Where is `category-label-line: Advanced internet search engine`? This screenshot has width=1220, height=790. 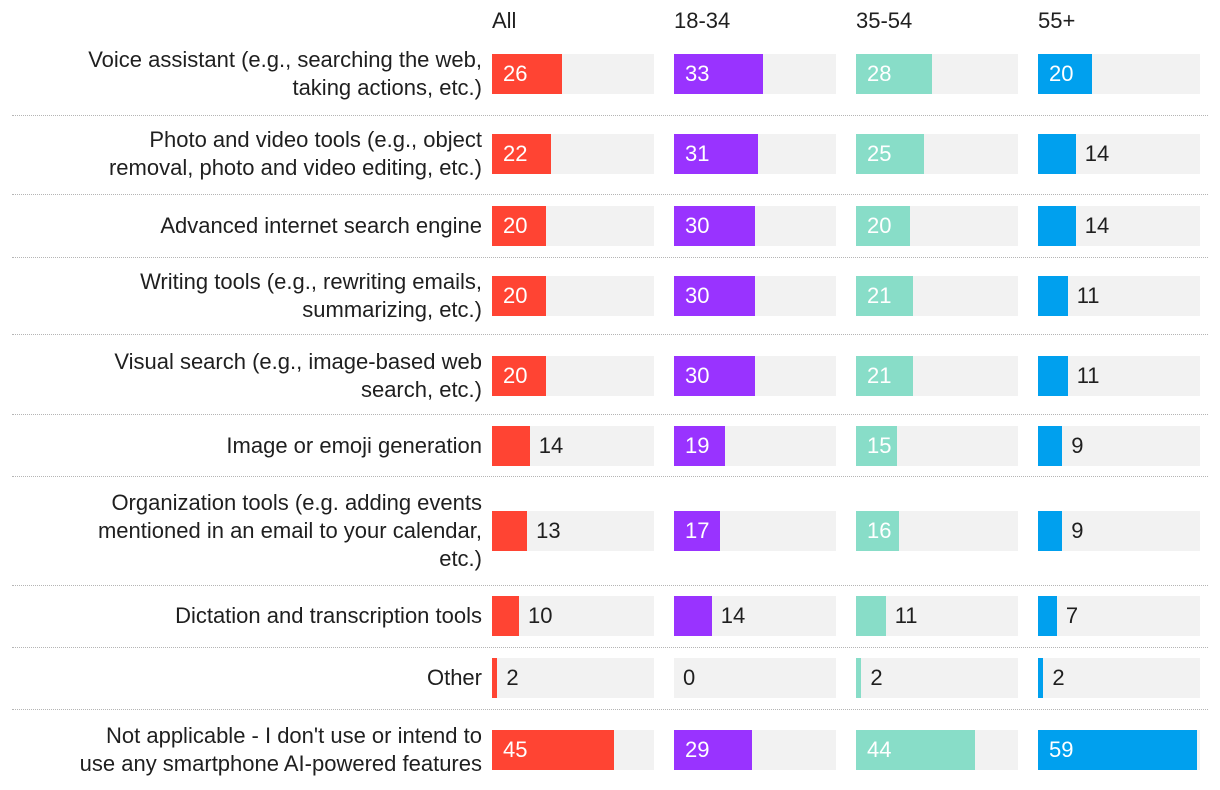
category-label-line: Advanced internet search engine is located at coordinates (321, 225).